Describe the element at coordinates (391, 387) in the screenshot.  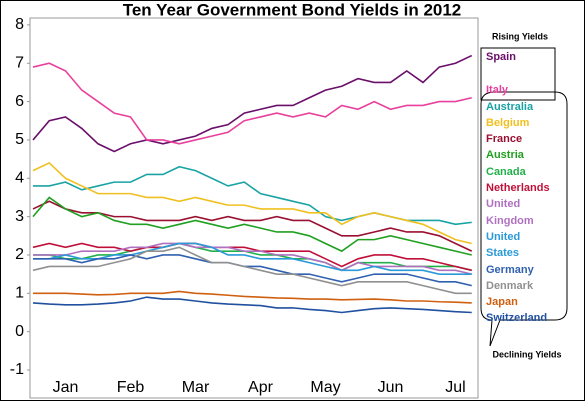
I see `x-tick-label: Jun` at that location.